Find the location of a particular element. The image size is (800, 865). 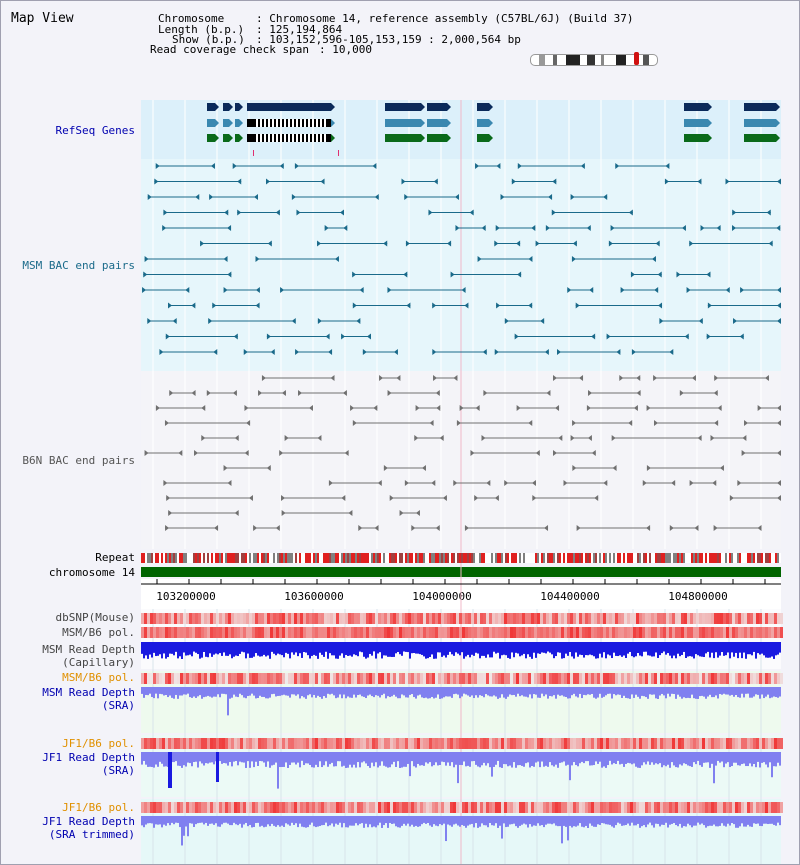

track-label-jf1-depth-sra-1: JF1 Read Depth is located at coordinates (88, 757).